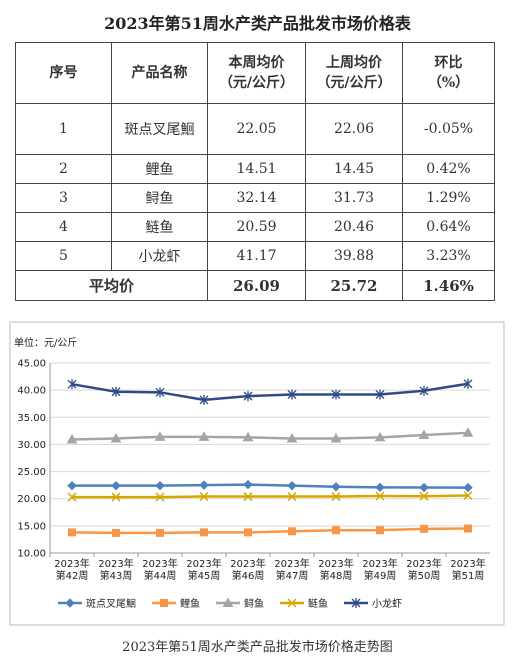 The width and height of the screenshot is (515, 672). I want to click on x-tick-label: 2023年第43周, so click(115, 569).